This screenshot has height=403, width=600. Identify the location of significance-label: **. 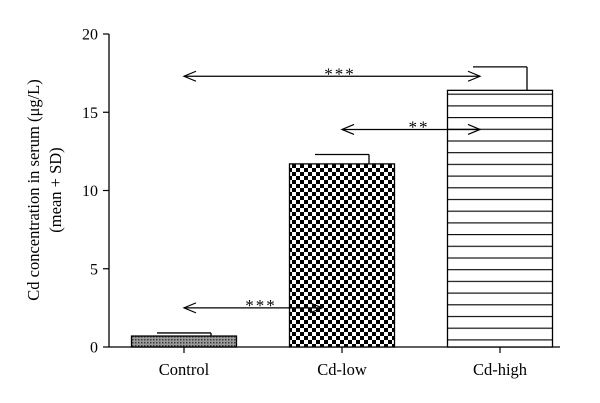
(419, 126).